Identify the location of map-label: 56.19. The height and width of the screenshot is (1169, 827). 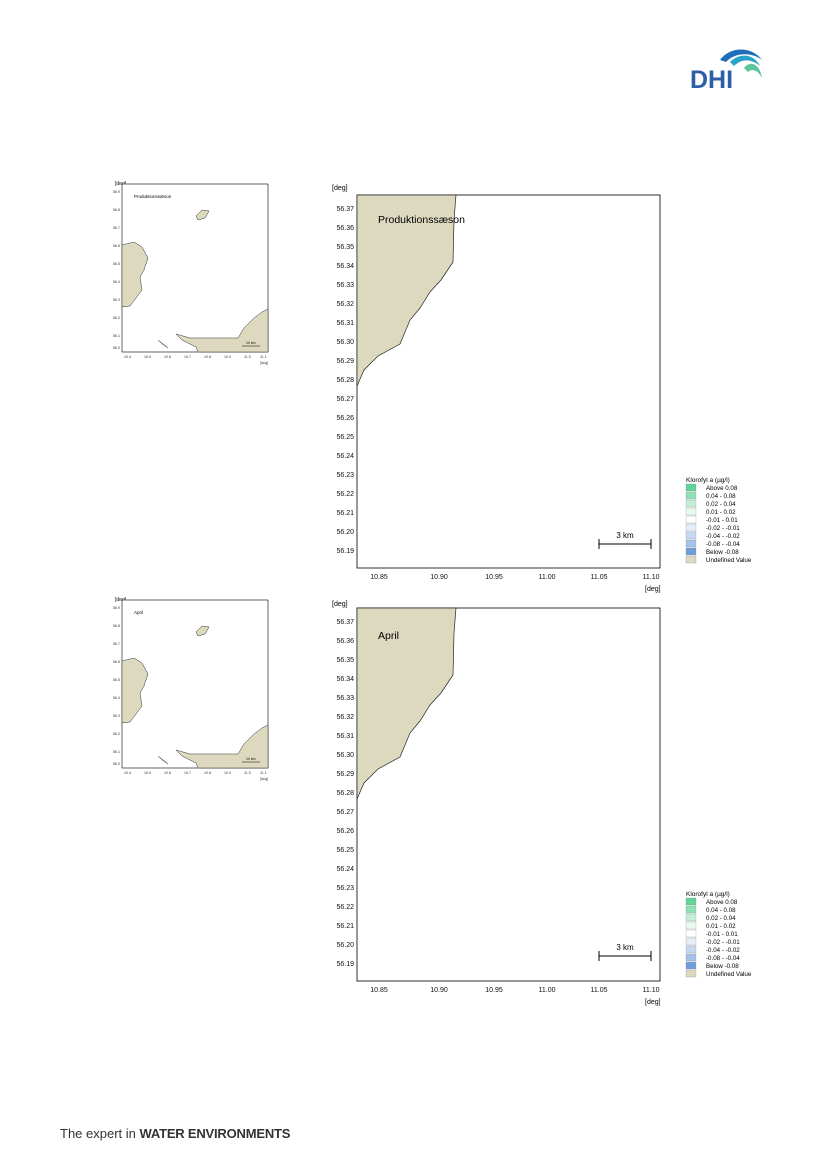
(345, 551).